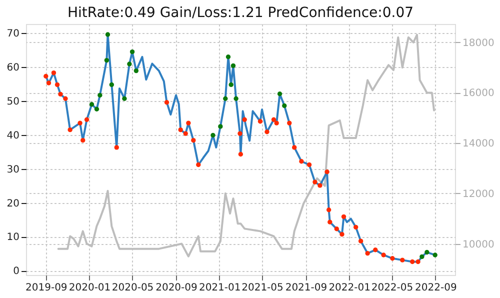 The width and height of the screenshot is (500, 298). I want to click on y2-tick-label: 10000, so click(478, 244).